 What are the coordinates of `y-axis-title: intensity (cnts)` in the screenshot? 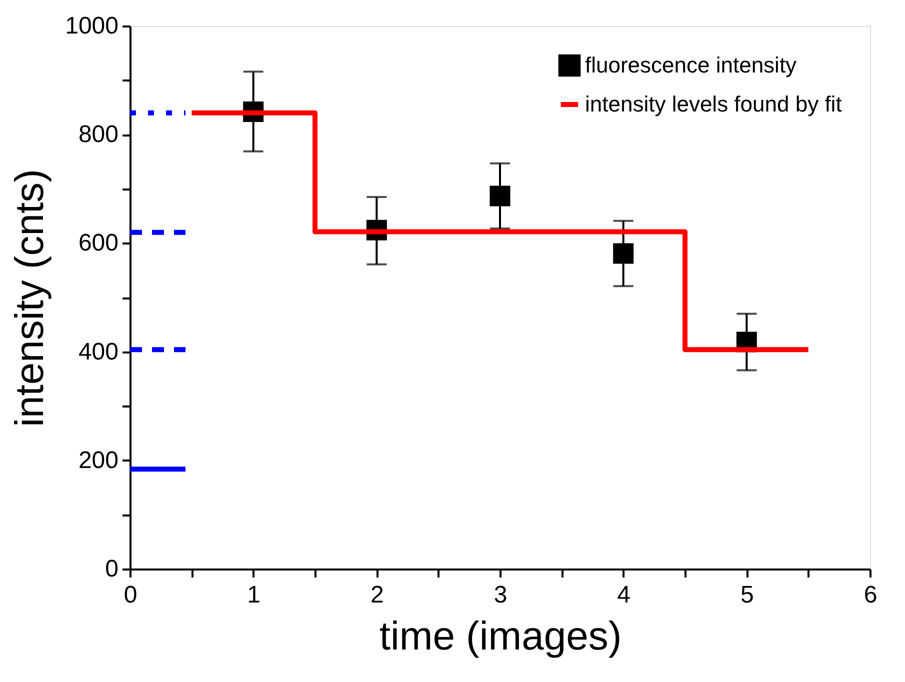 It's located at (30, 298).